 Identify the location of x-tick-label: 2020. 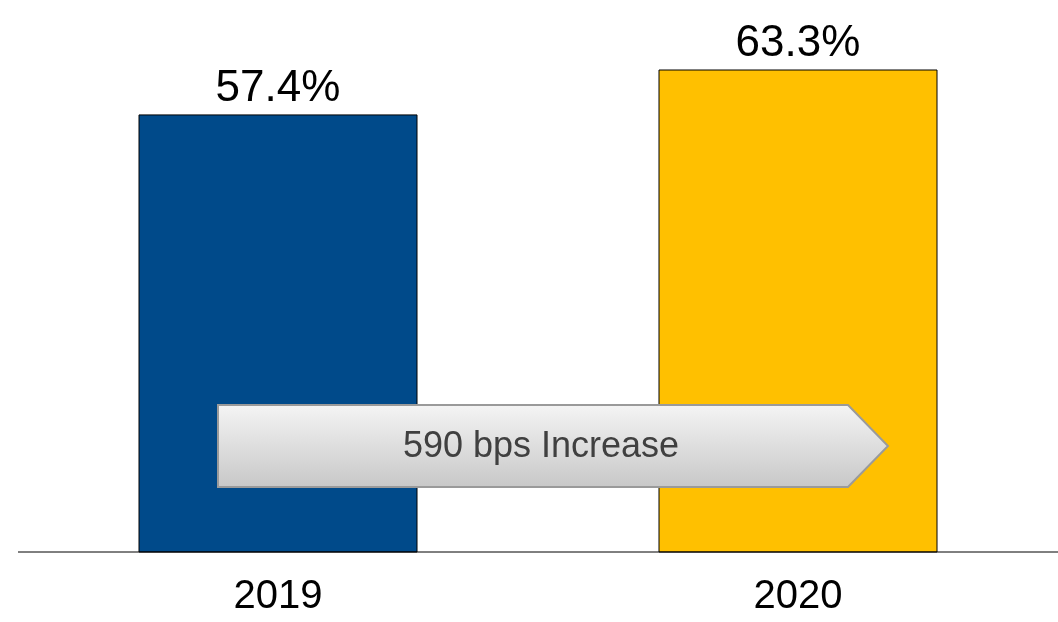
(798, 594).